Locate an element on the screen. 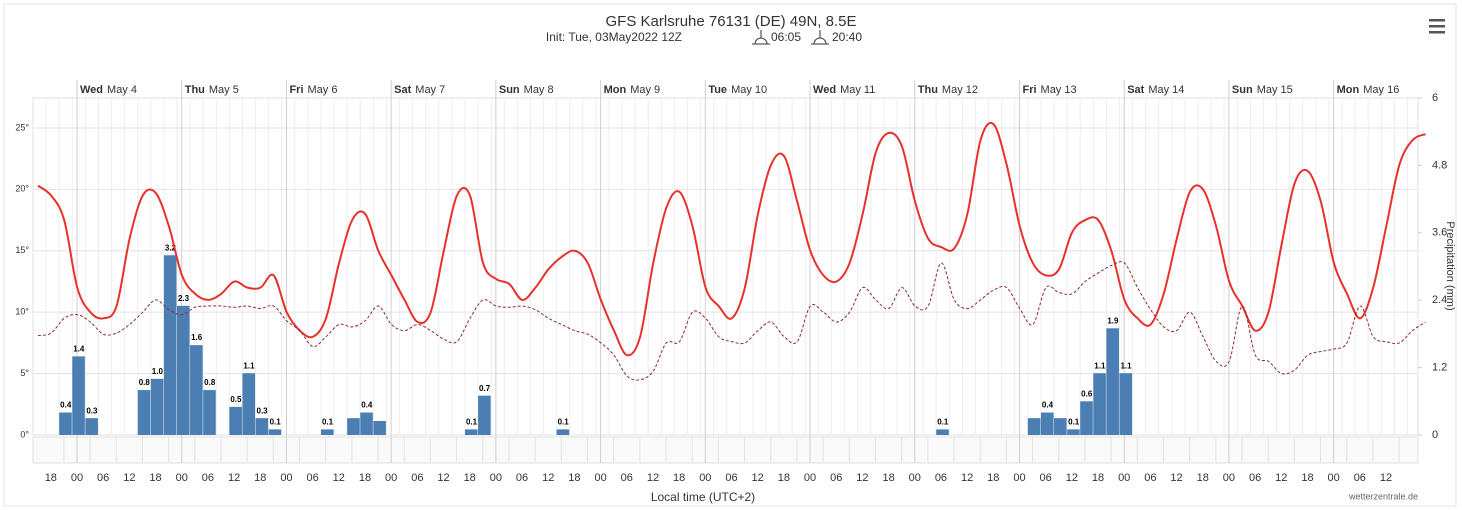  day-label: Sun May 8 is located at coordinates (526, 90).